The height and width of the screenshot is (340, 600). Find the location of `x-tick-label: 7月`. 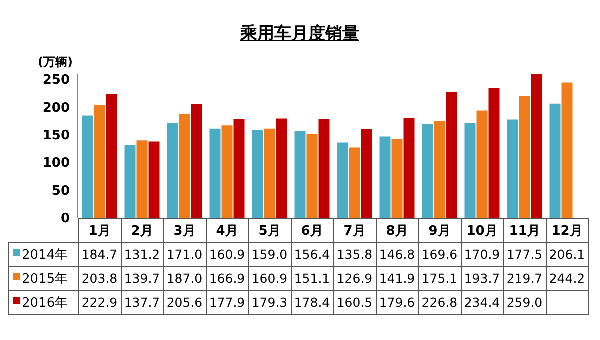

x-tick-label: 7月 is located at coordinates (355, 230).